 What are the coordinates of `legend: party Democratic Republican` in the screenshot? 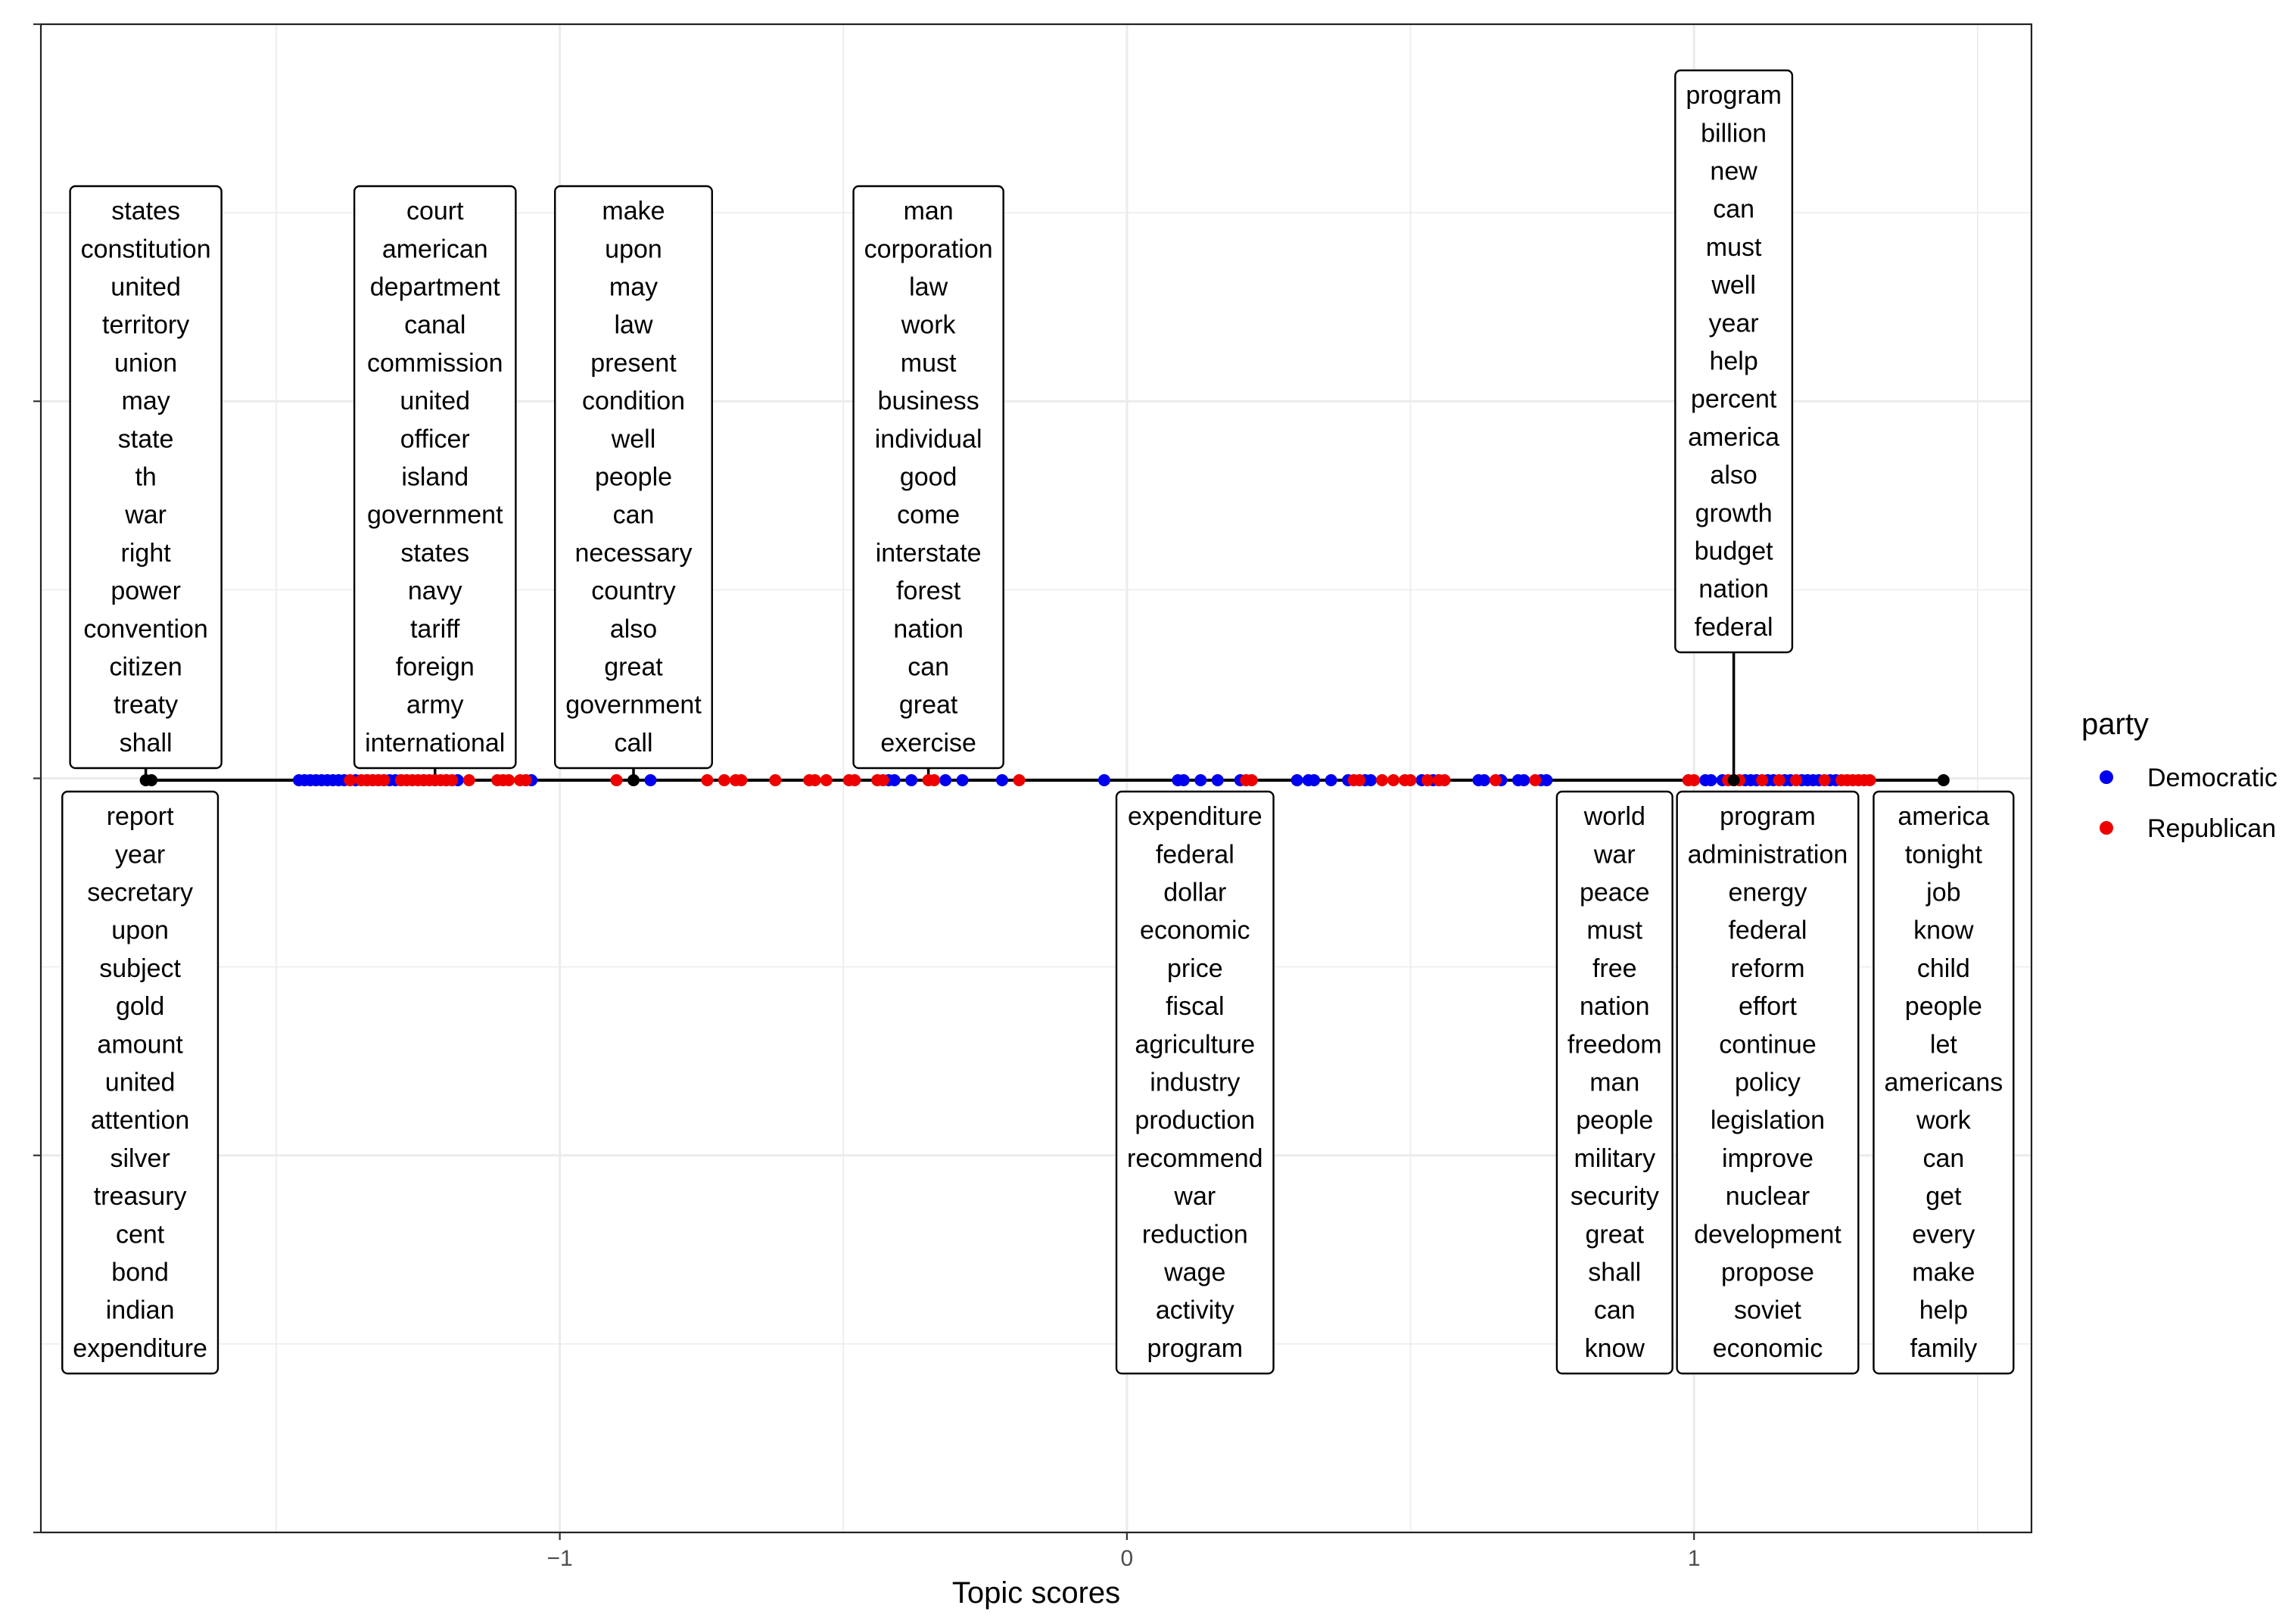 It's located at (2179, 775).